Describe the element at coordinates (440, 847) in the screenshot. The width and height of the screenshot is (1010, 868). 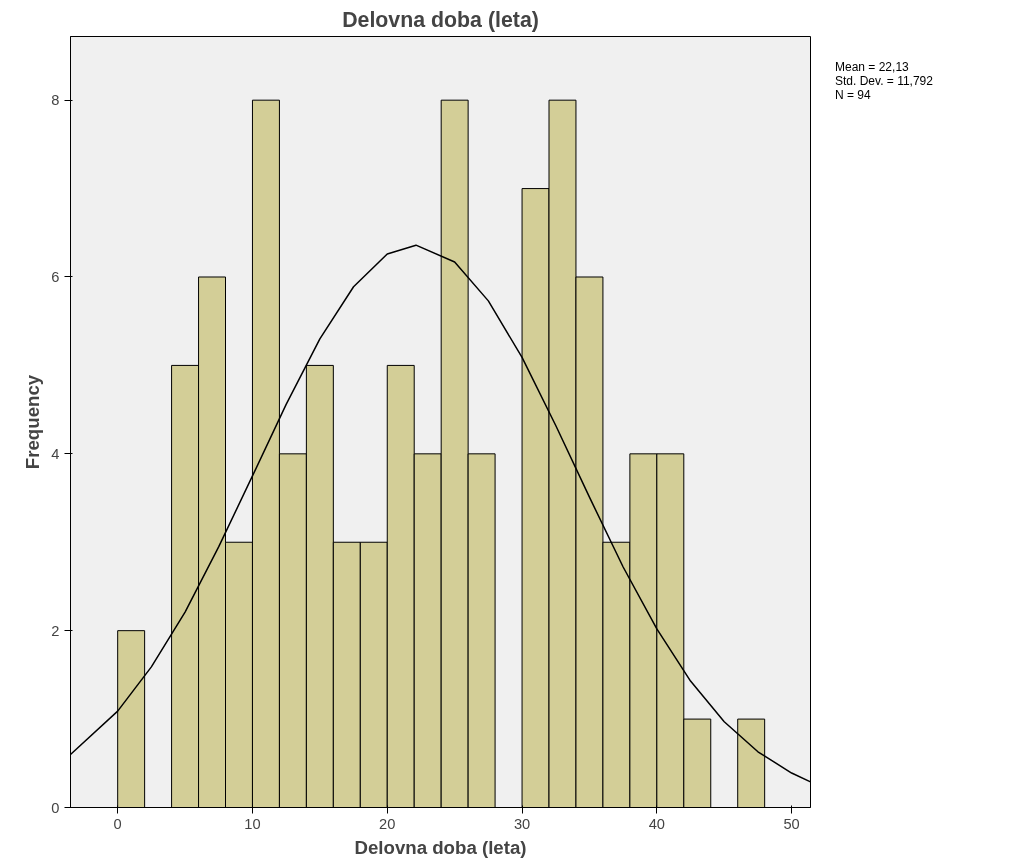
I see `x-axis-title: Delovna doba (leta)` at that location.